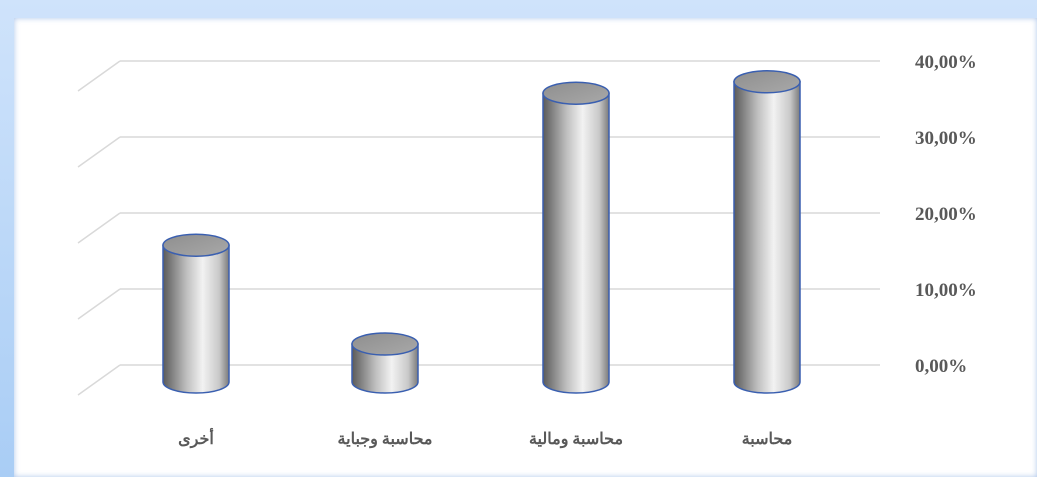 This screenshot has width=1037, height=477. I want to click on y-tick-label: 10,00%, so click(946, 290).